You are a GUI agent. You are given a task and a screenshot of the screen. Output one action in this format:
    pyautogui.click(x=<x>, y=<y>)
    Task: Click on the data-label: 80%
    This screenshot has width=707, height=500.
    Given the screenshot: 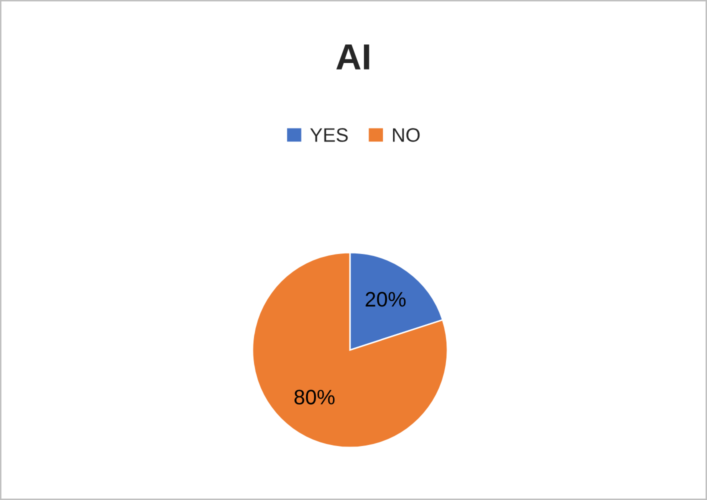 What is the action you would take?
    pyautogui.click(x=314, y=397)
    